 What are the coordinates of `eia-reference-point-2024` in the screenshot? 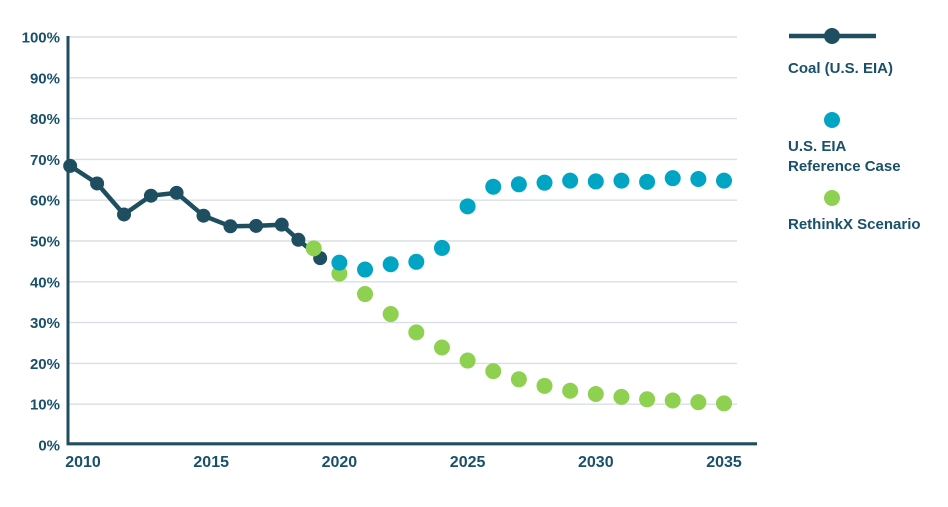 It's located at (441, 247).